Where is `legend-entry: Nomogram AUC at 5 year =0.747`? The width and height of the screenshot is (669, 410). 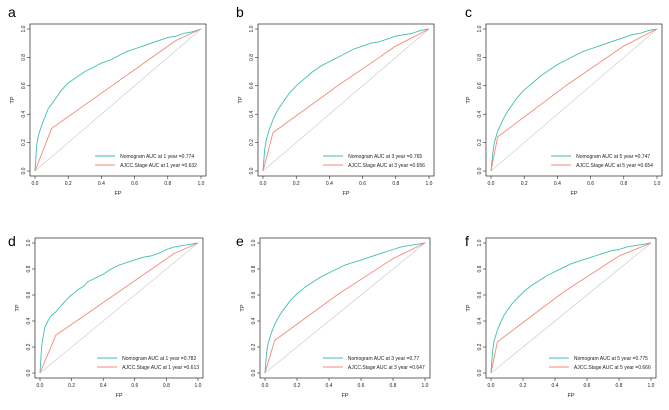
legend-entry: Nomogram AUC at 5 year =0.747 is located at coordinates (613, 157).